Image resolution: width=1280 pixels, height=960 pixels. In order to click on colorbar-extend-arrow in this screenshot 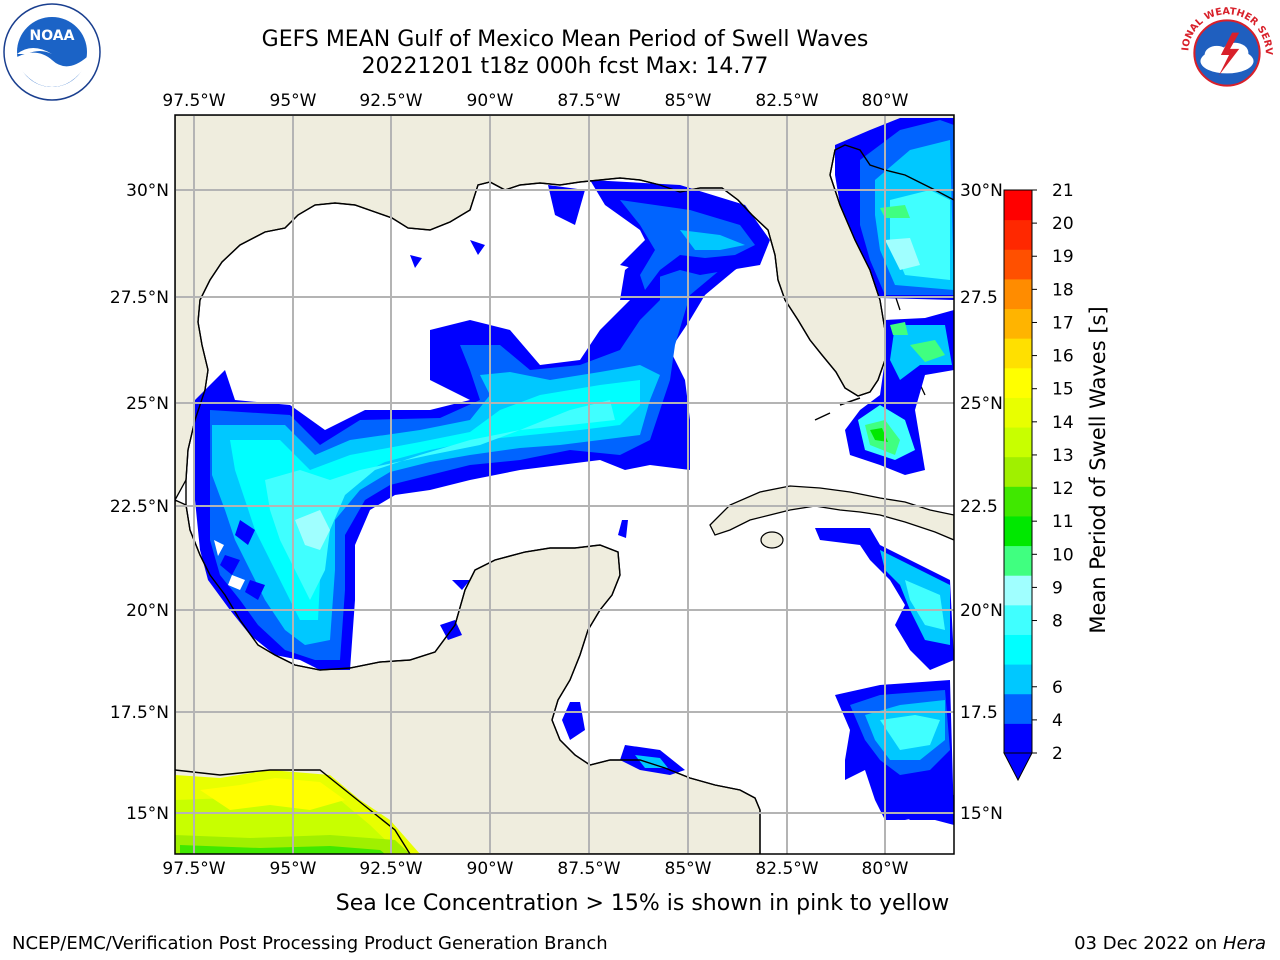, I will do `click(1018, 767)`.